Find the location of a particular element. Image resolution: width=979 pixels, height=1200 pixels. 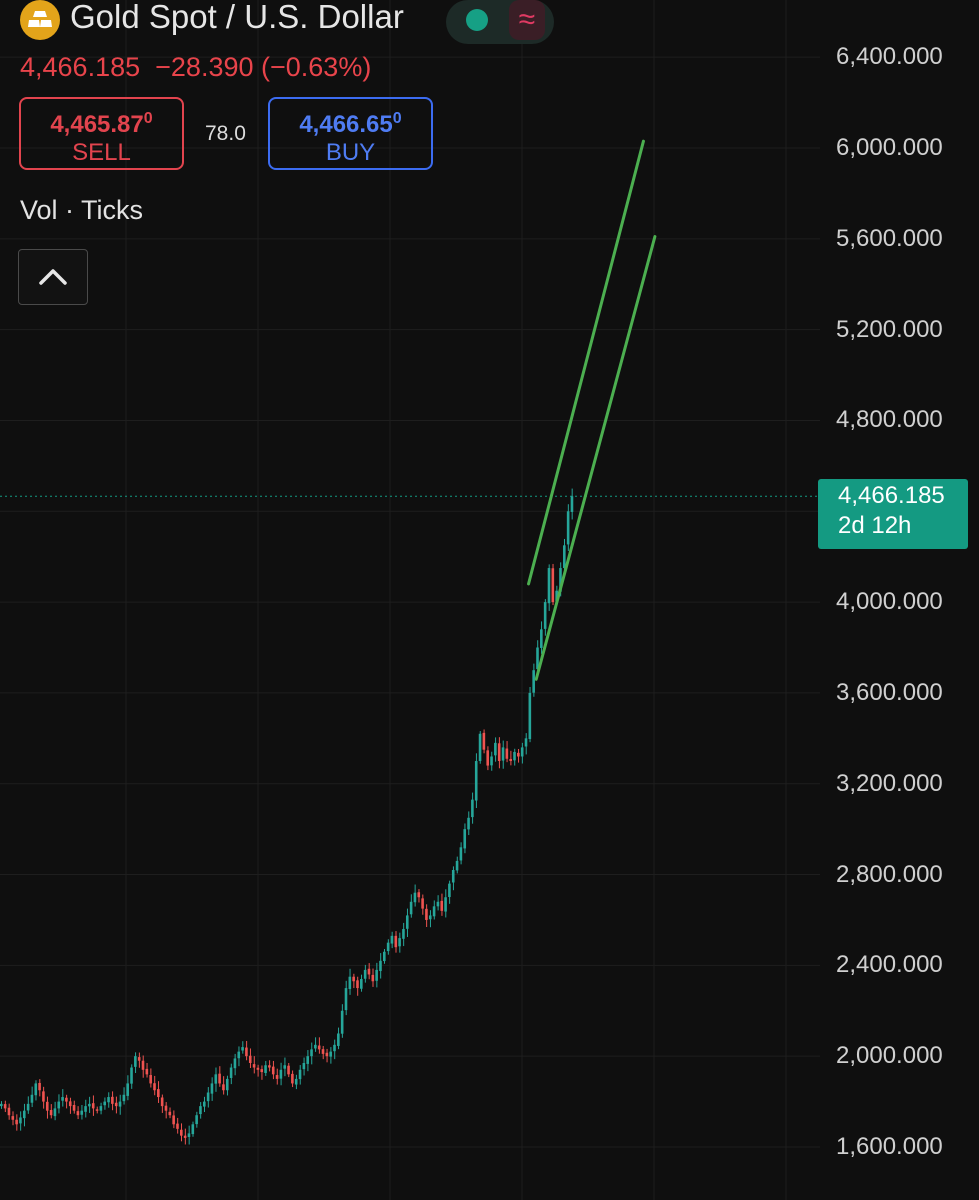

buy-button: 4,466.650 BUY is located at coordinates (350, 133).